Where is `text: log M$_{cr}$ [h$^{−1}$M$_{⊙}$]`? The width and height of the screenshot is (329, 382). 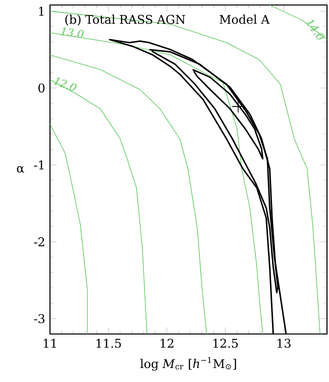
text: log M$_{cr}$ [h$^{−1}$M$_{⊙}$] is located at coordinates (188, 363).